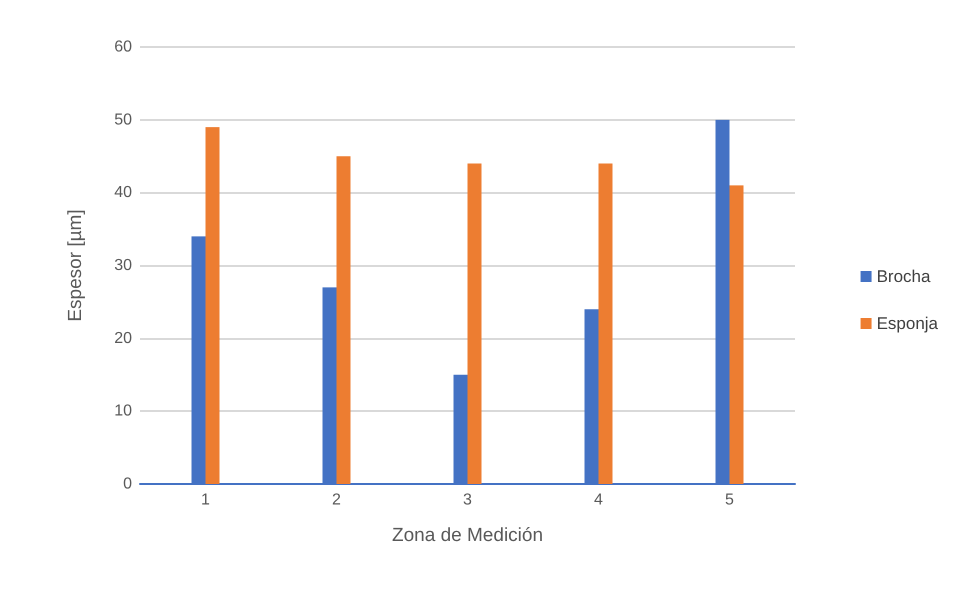 The height and width of the screenshot is (600, 955). I want to click on x-tick-label: 5, so click(729, 500).